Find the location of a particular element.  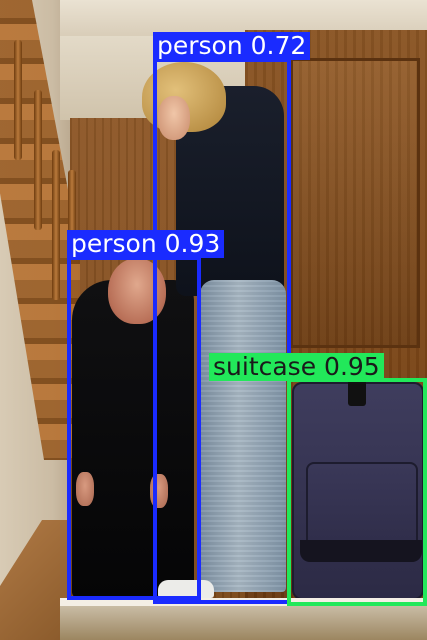

detection-class: suitcase is located at coordinates (265, 366).